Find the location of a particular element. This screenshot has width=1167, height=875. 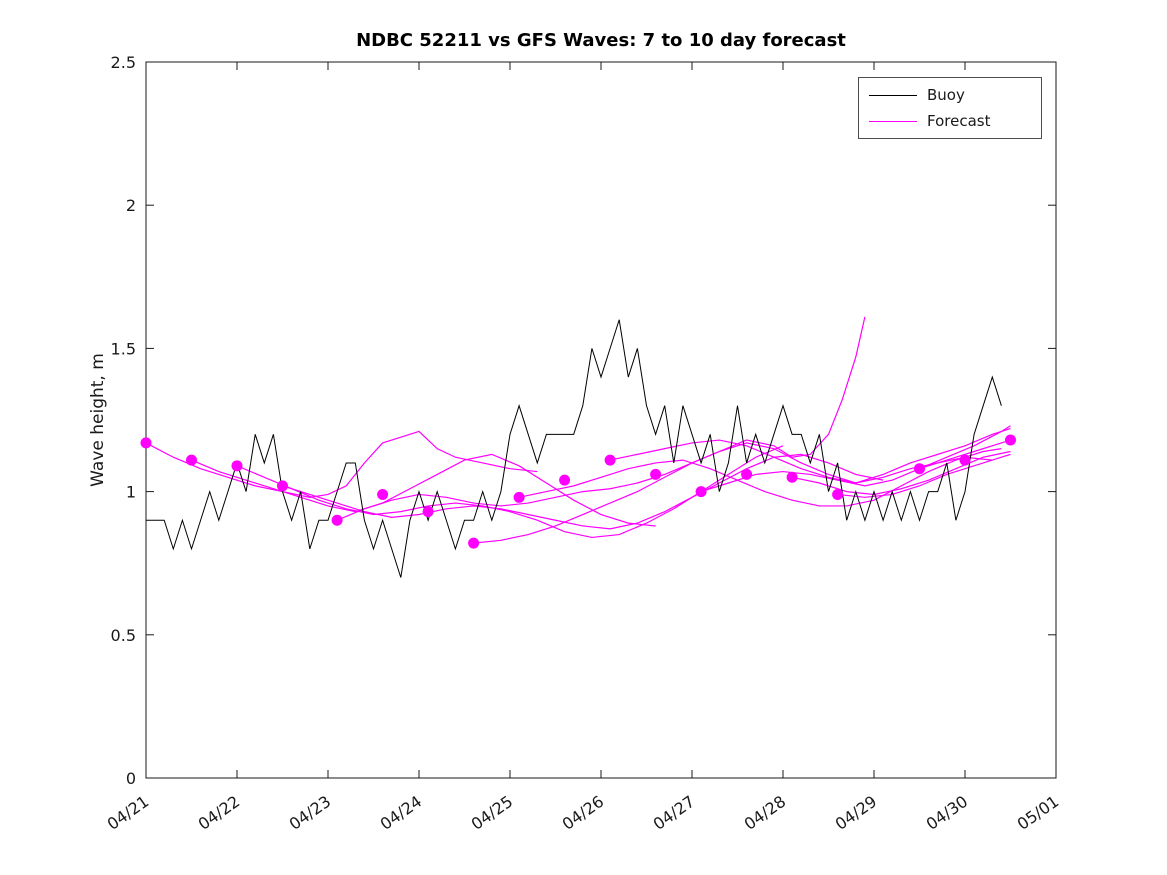

svg-text: 04/24 is located at coordinates (401, 813).